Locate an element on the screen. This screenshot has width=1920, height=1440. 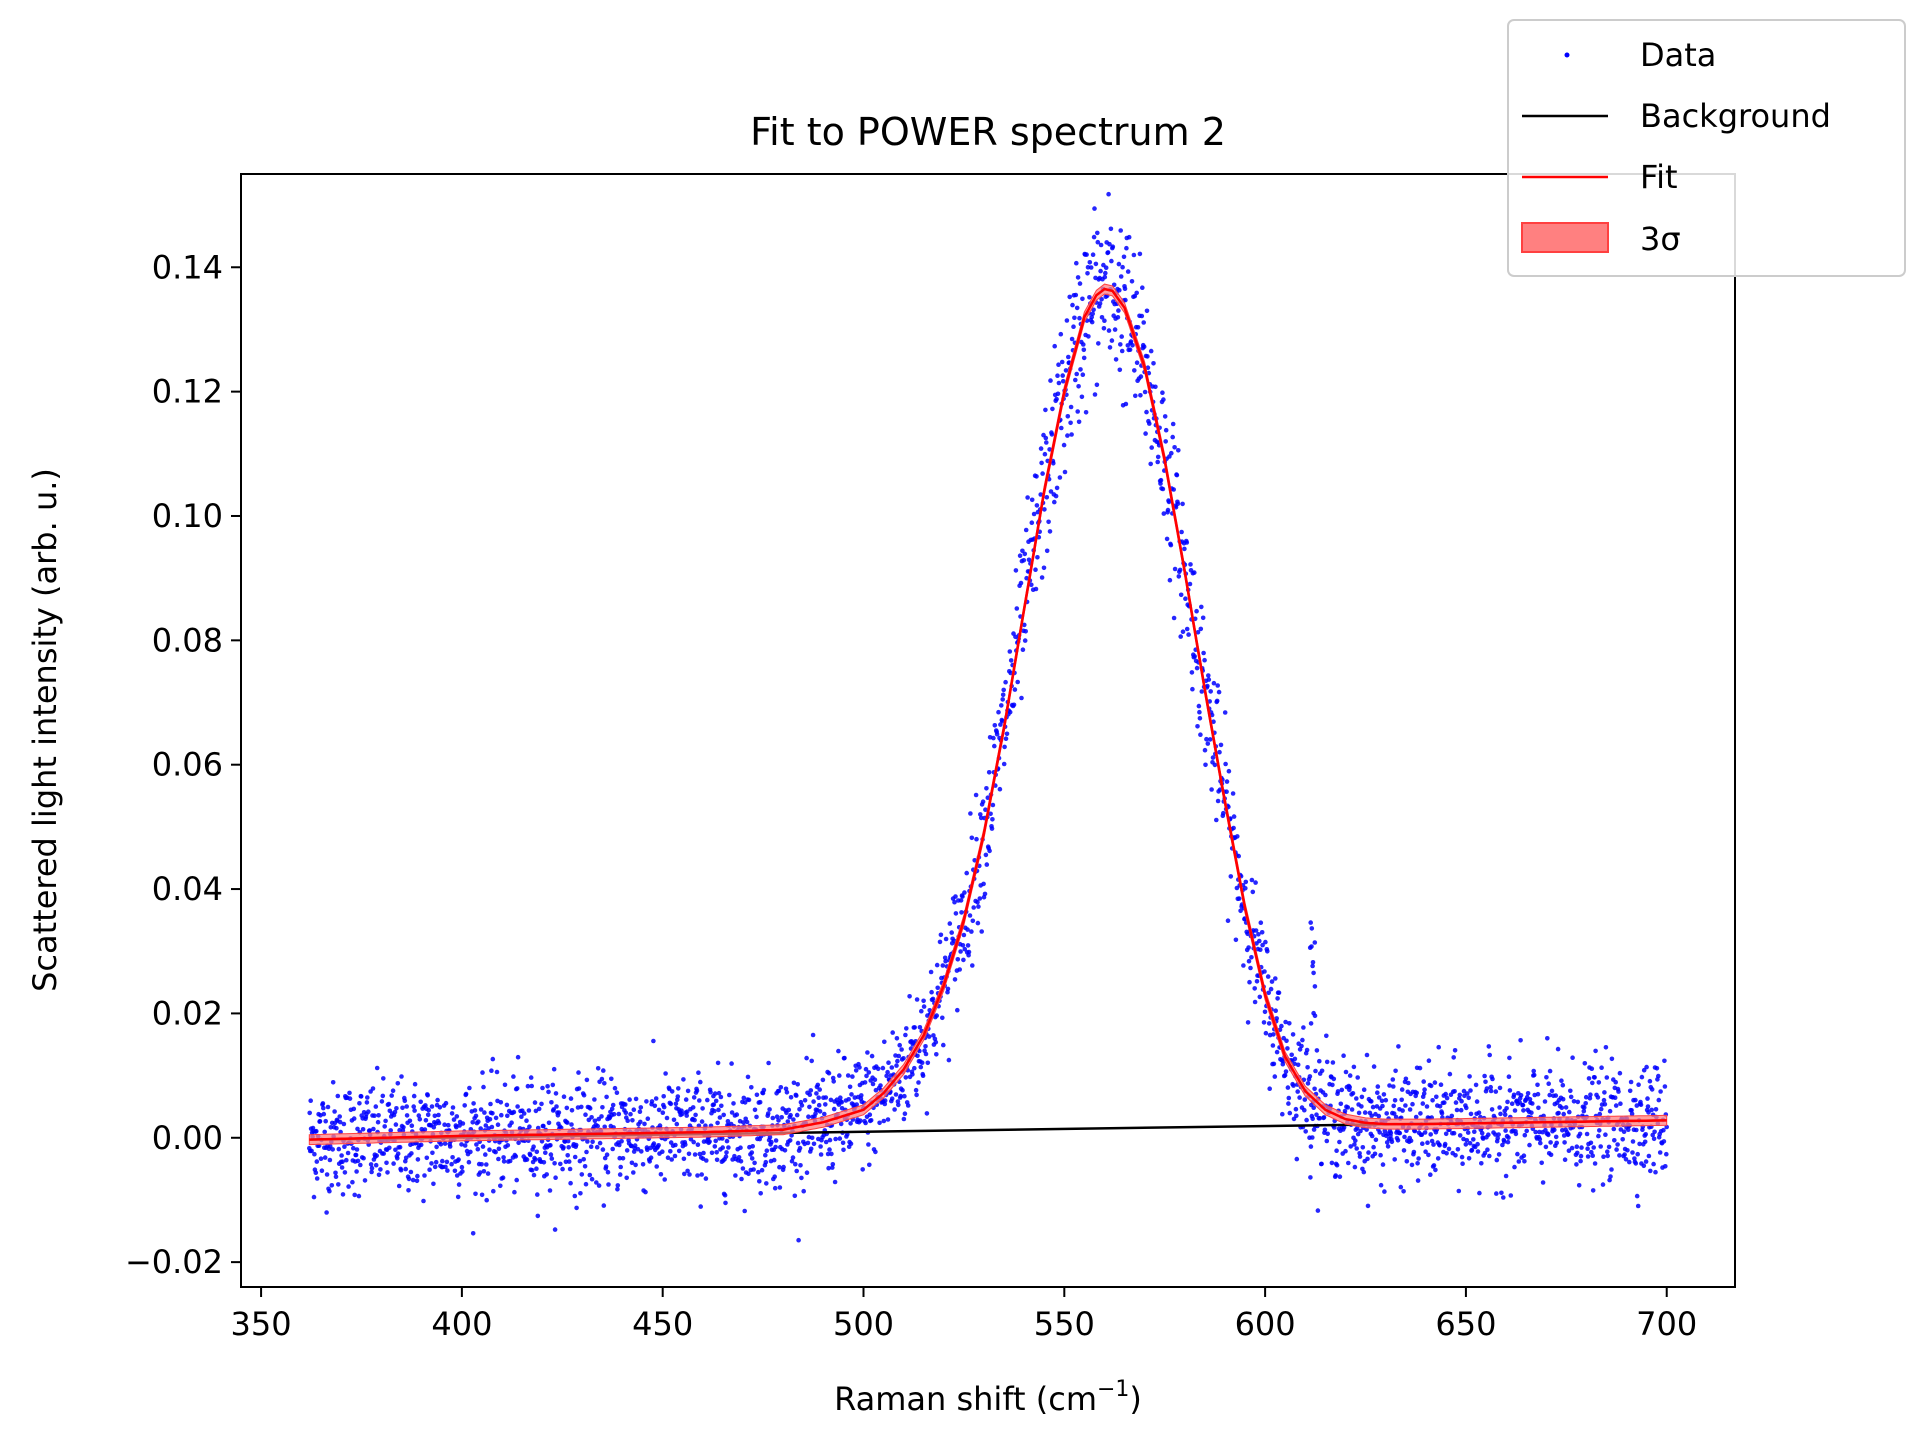
y-tick-label: −0.02 is located at coordinates (174, 1262).